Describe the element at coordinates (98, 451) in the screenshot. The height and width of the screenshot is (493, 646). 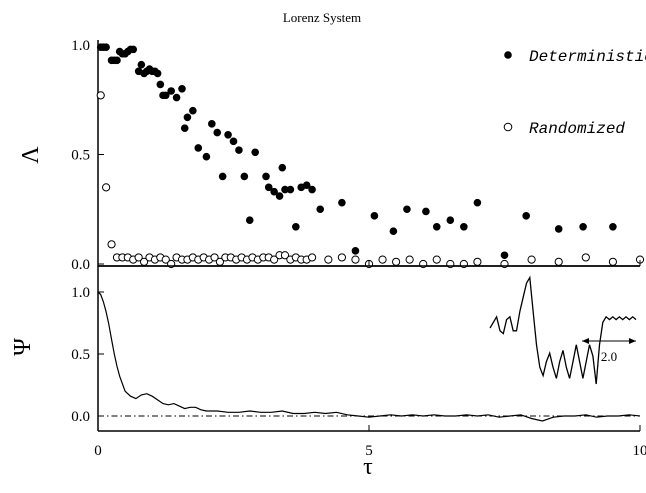
I see `x-tick-label: 0` at that location.